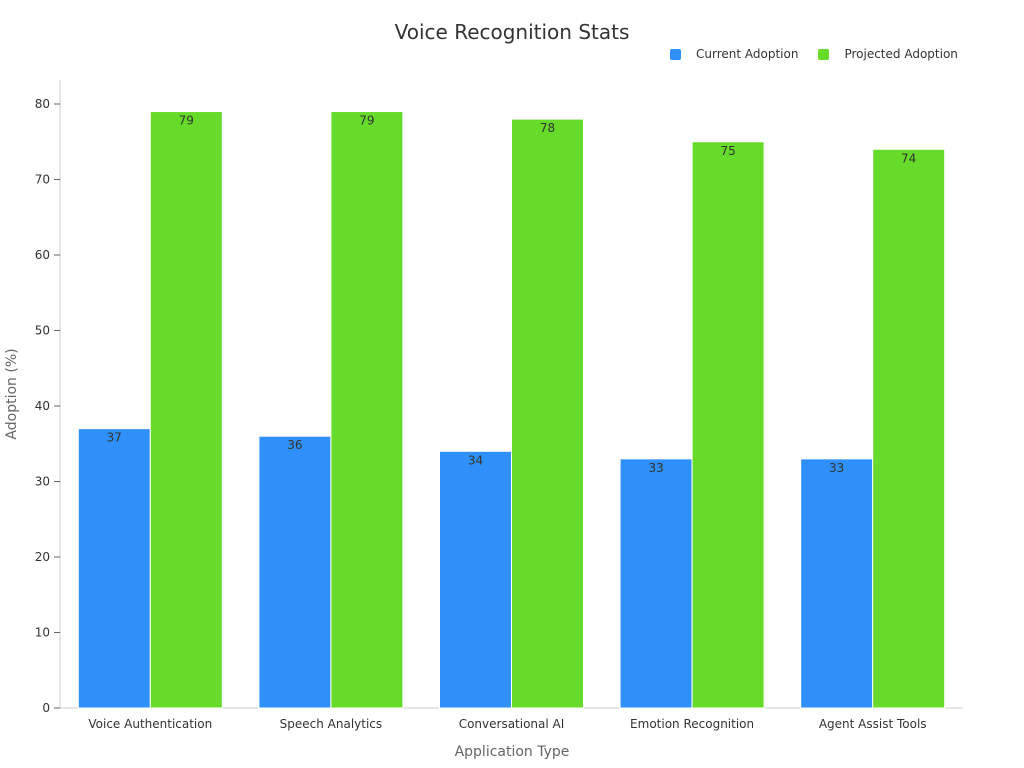 The image size is (1024, 768). What do you see at coordinates (42, 104) in the screenshot?
I see `y-tick-label: 80` at bounding box center [42, 104].